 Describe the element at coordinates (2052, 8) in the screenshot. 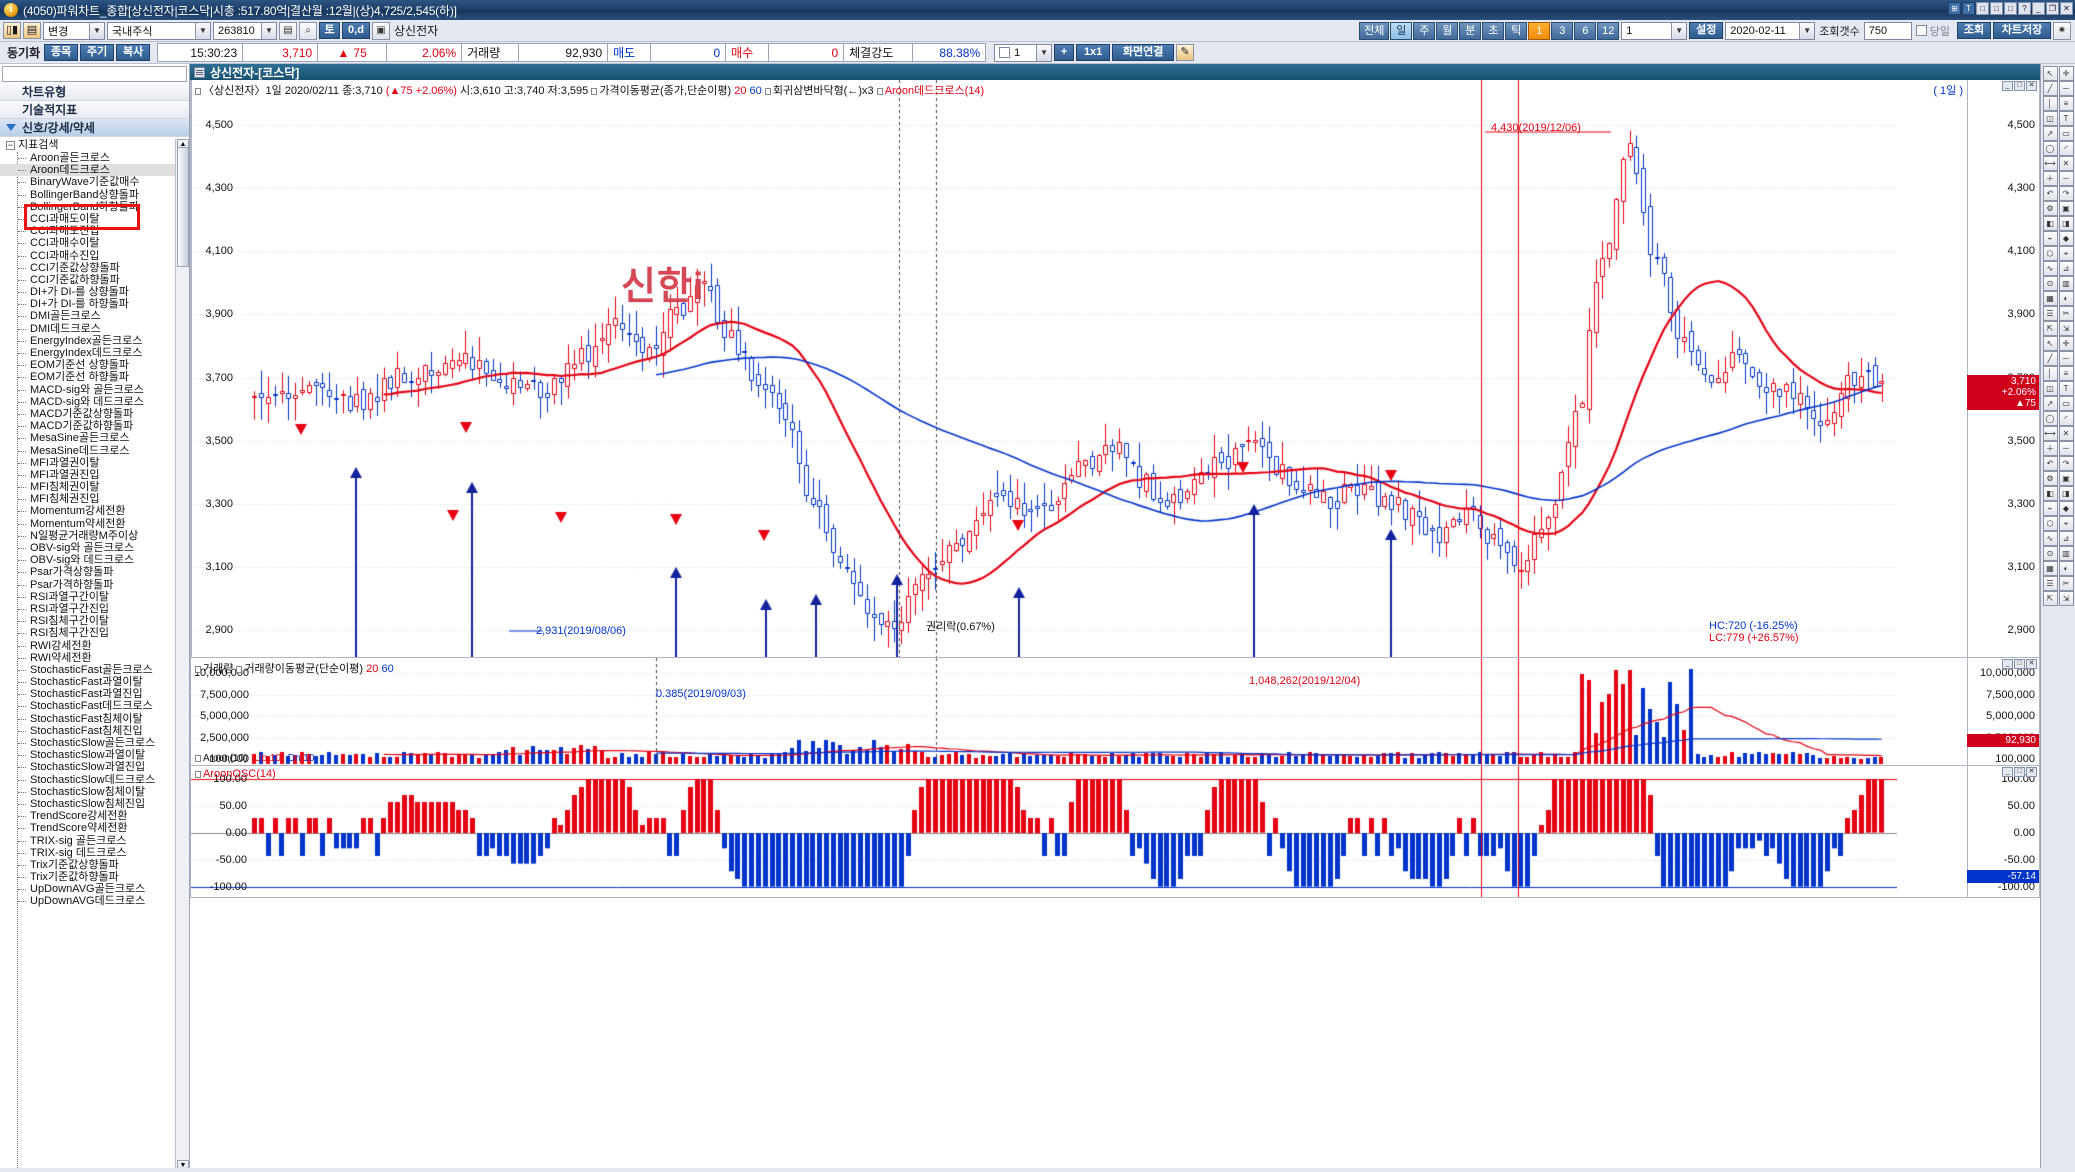

I see `window-maximize-button: ❐` at that location.